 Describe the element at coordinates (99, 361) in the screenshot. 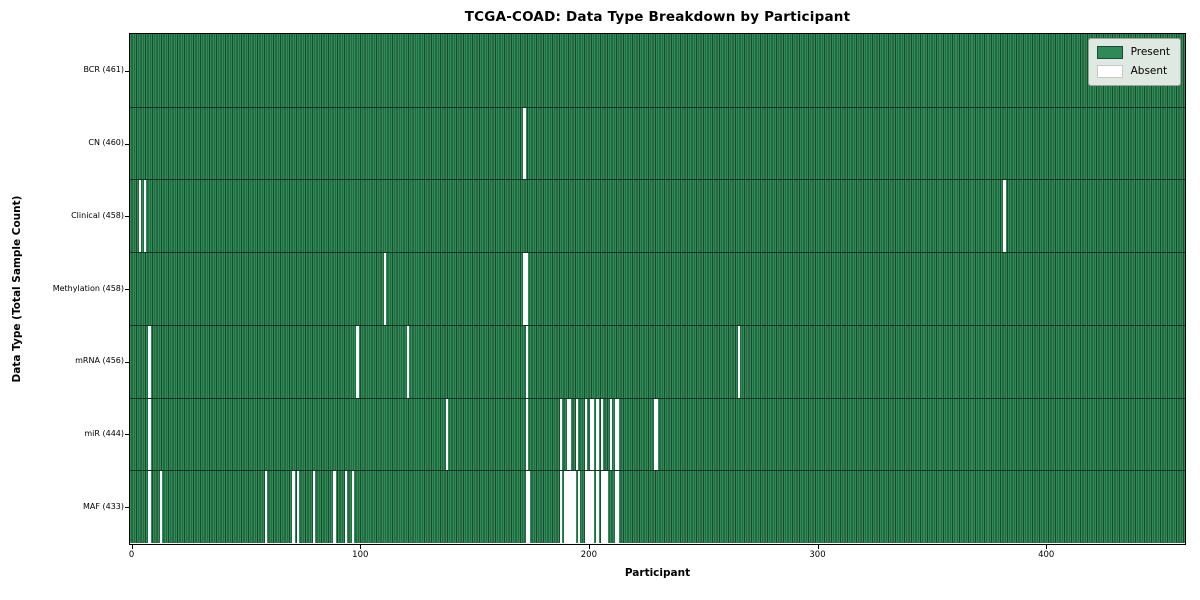

I see `y-tick-label-mRNA: mRNA (456)` at that location.